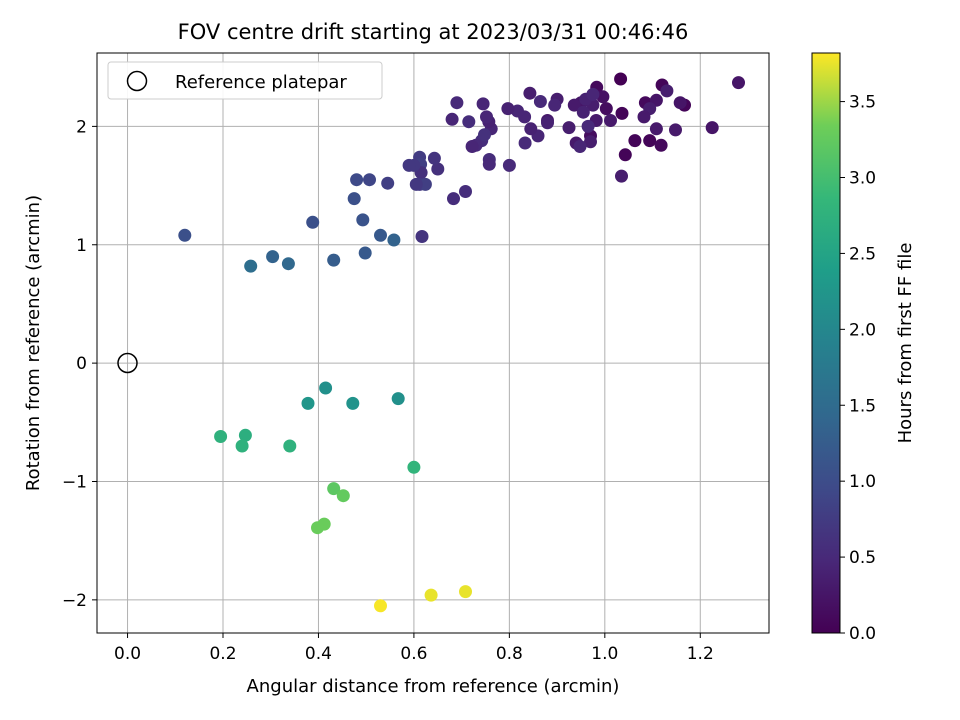 Image resolution: width=960 pixels, height=720 pixels. I want to click on y-axis-ticks: −2 −1 0 1 2, so click(79, 364).